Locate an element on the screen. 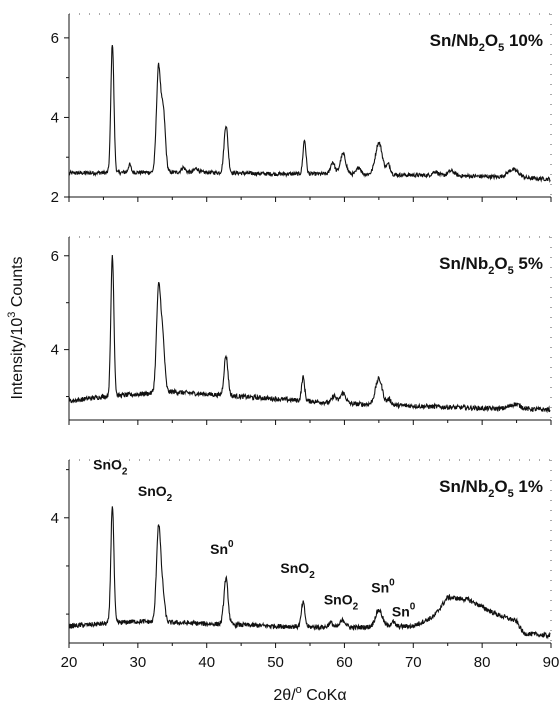  series-label: Sn/Nb2O5 1% is located at coordinates (491, 488).